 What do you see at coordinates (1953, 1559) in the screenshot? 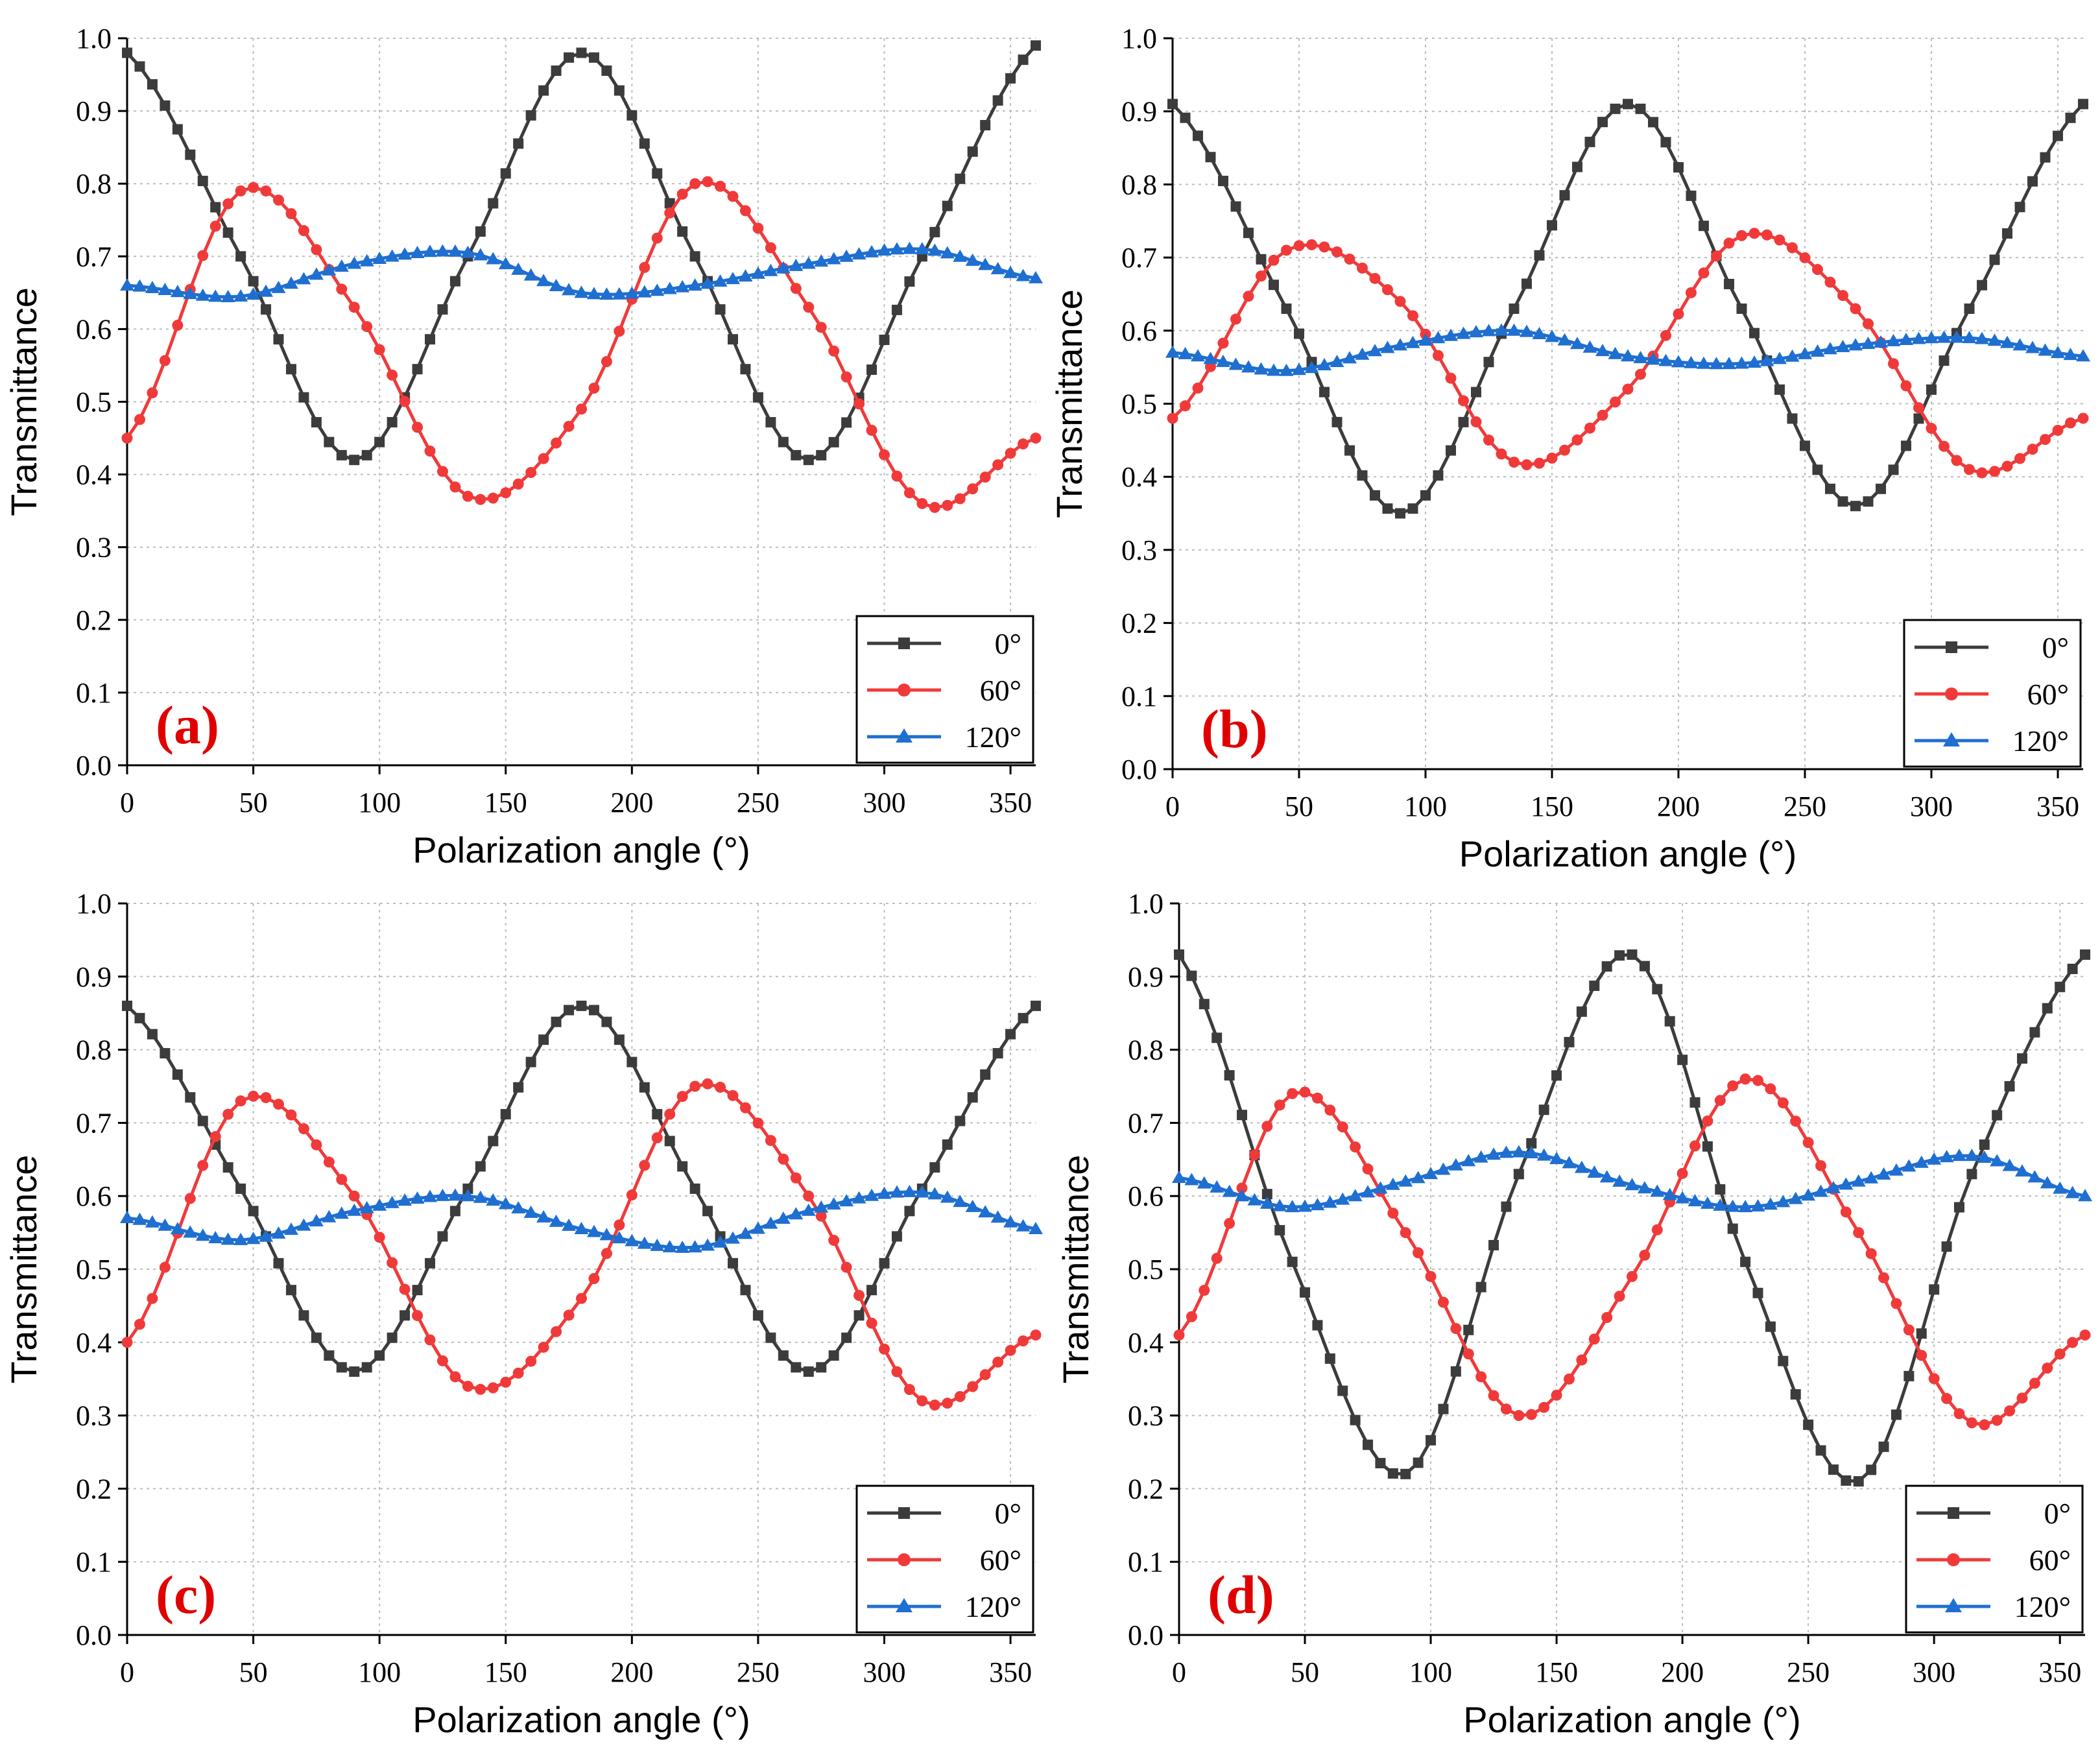
I see `legend-marker` at bounding box center [1953, 1559].